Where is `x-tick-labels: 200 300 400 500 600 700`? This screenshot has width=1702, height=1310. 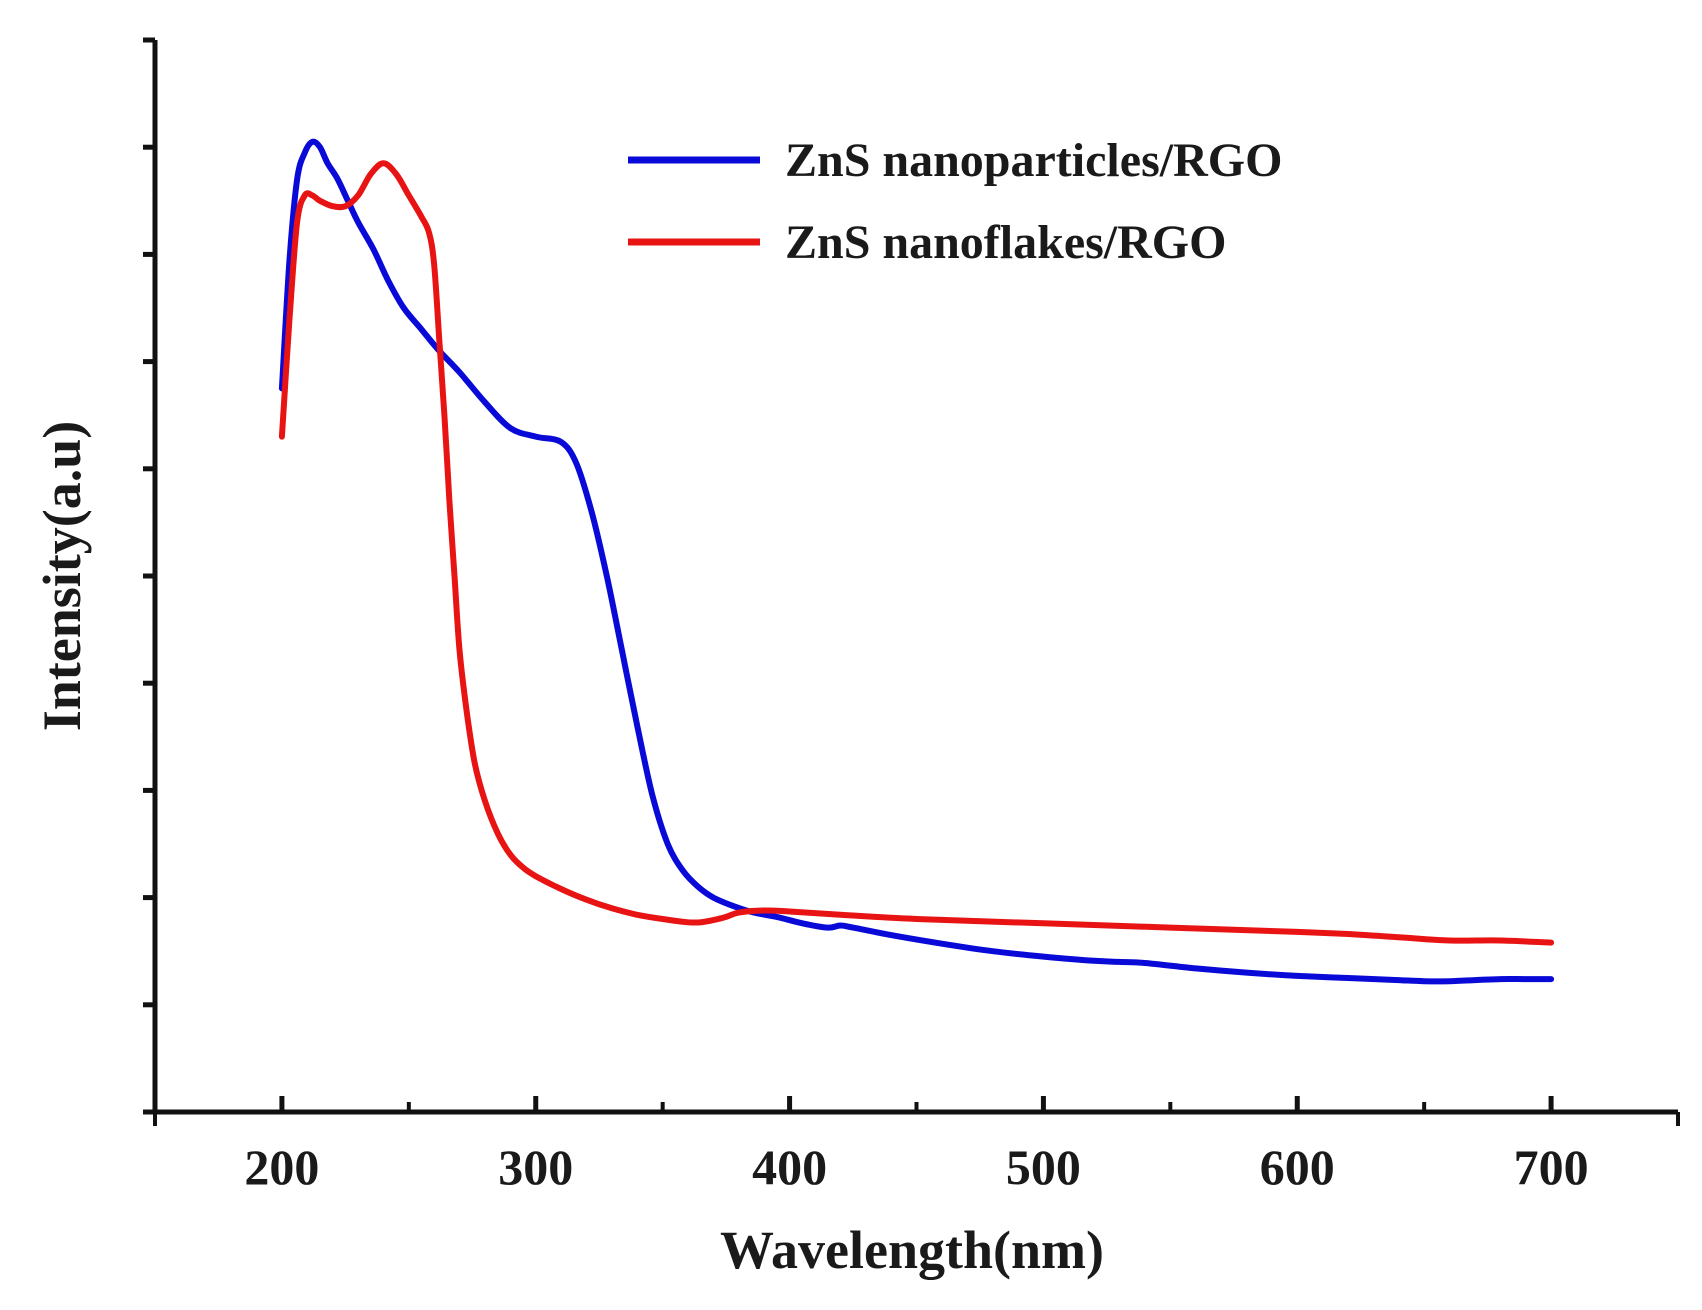
x-tick-labels: 200 300 400 500 600 700 is located at coordinates (916, 1167).